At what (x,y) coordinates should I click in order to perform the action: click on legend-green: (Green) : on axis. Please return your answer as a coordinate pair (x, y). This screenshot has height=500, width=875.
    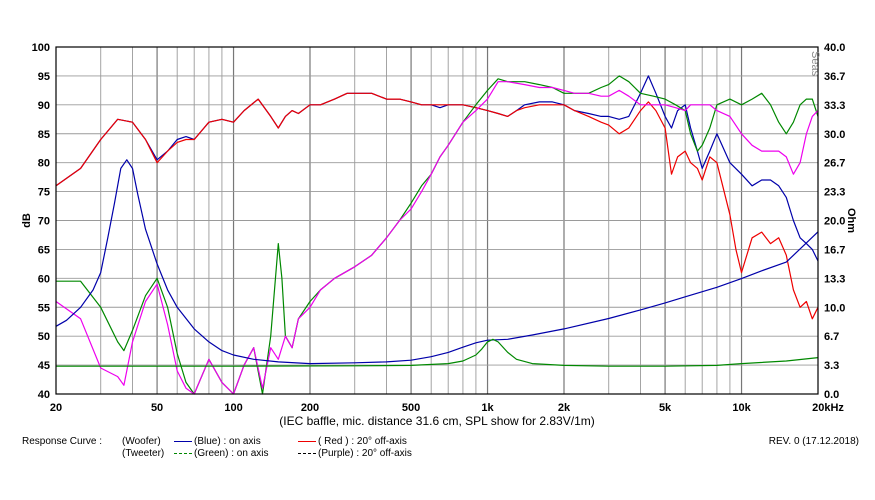
    Looking at the image, I should click on (221, 454).